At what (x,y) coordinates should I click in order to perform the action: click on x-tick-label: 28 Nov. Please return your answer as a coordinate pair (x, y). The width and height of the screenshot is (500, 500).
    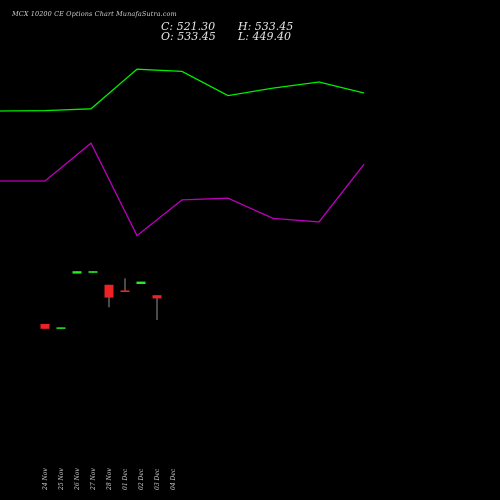
    Looking at the image, I should click on (109, 479).